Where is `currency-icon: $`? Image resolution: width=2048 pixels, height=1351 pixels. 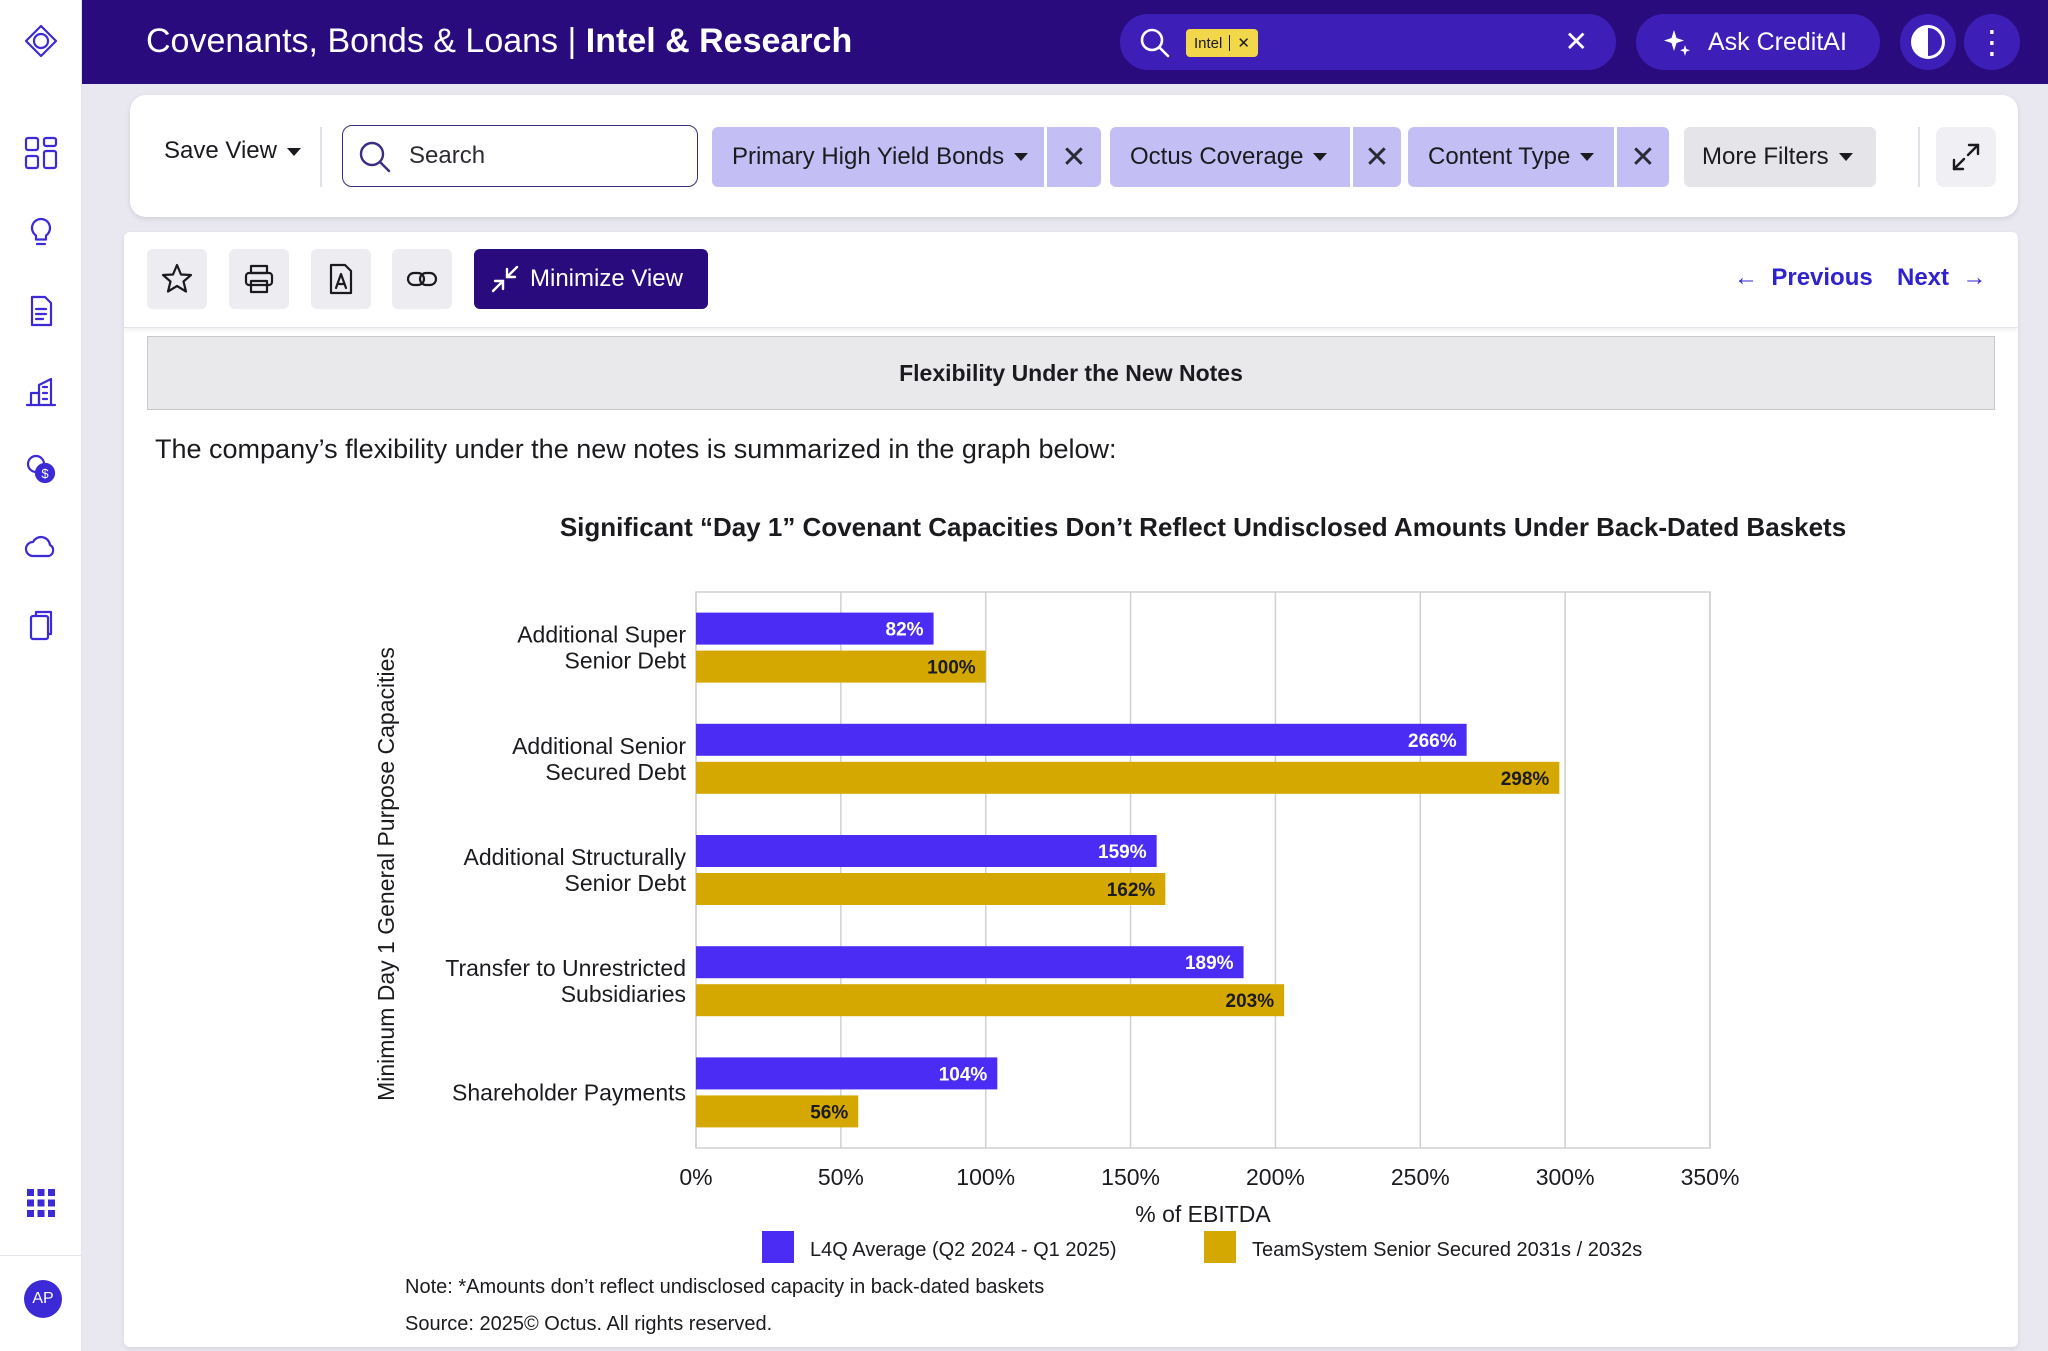 currency-icon: $ is located at coordinates (41, 469).